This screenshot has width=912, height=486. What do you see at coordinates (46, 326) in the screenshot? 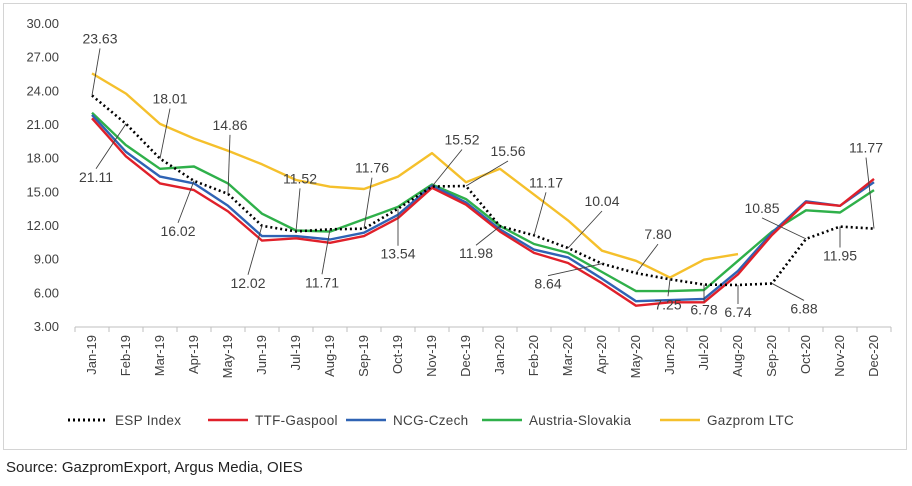
I see `y-tick-label: 3.00` at bounding box center [46, 326].